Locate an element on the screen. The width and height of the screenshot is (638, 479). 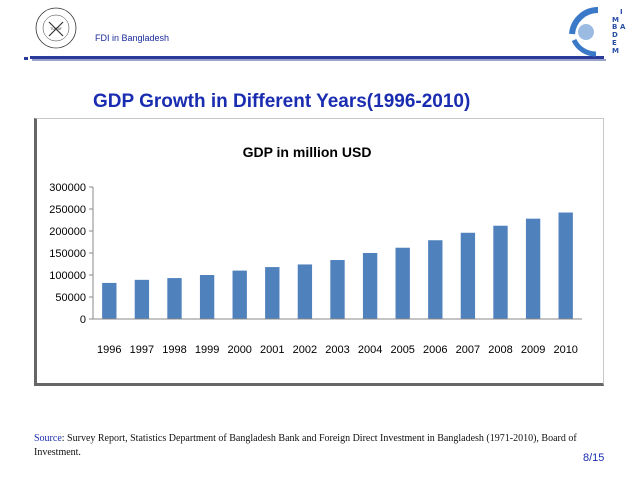
y-tick-label: 200000 is located at coordinates (67, 232).